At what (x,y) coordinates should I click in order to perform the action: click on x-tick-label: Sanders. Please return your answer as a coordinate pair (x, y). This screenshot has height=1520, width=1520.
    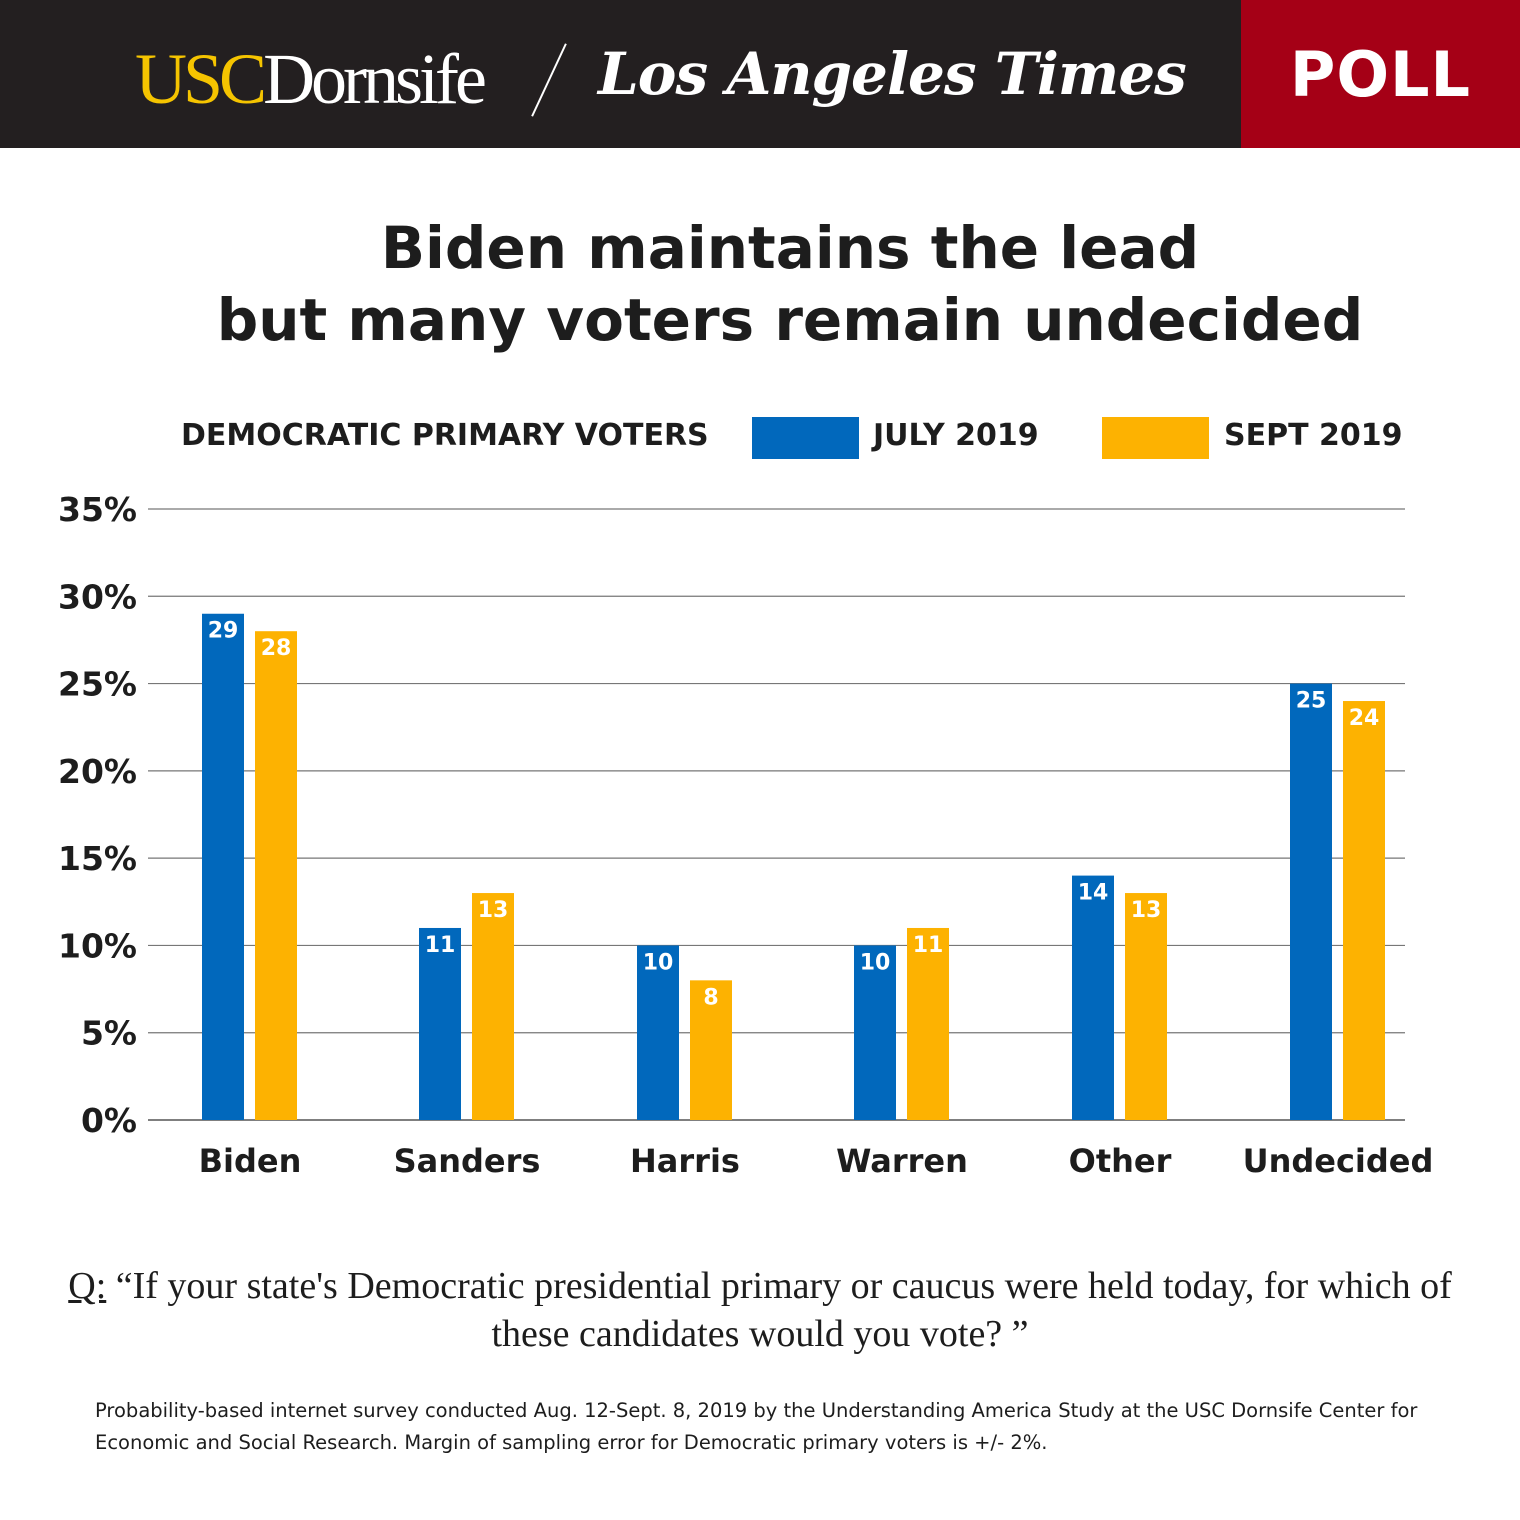
    Looking at the image, I should click on (467, 1161).